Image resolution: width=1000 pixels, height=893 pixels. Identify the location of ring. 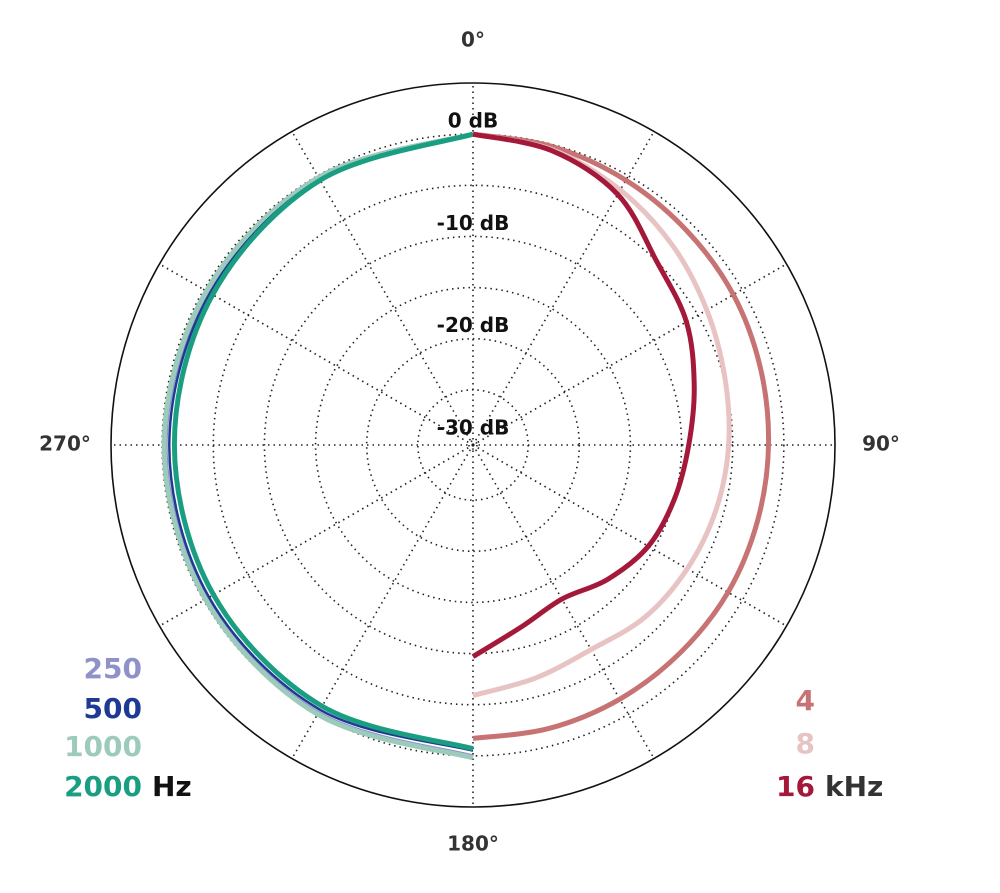
(473, 445).